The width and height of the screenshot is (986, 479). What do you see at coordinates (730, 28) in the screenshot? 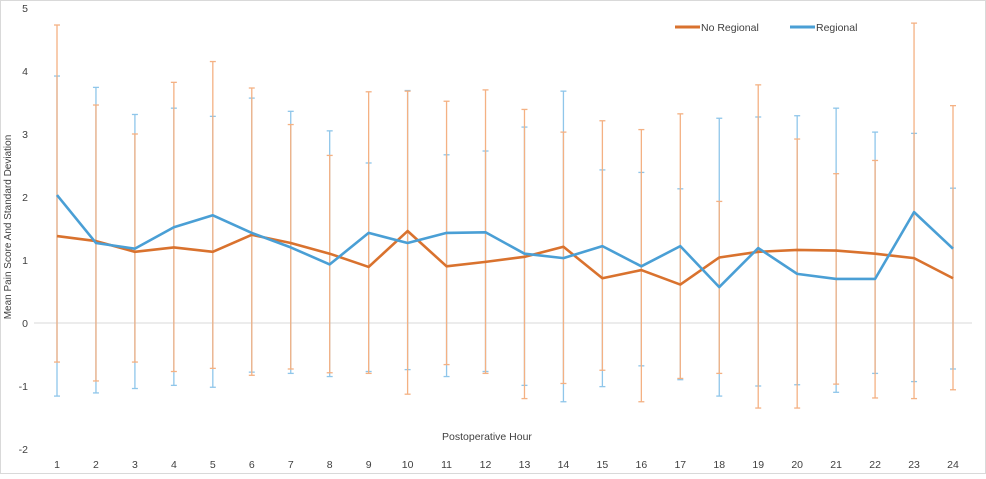
I see `legend-label-no-regional: No Regional` at bounding box center [730, 28].